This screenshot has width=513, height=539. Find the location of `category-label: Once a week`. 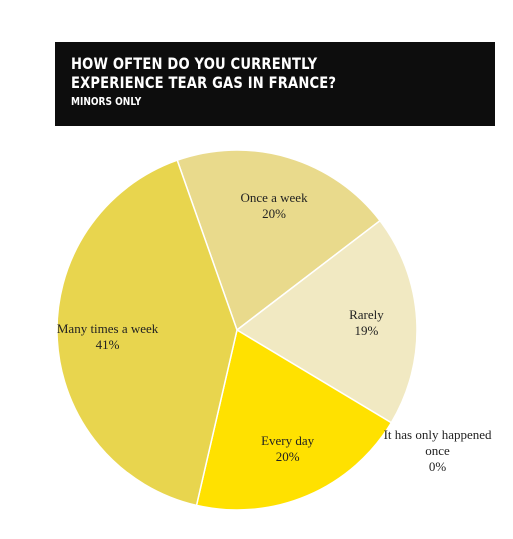

category-label: Once a week is located at coordinates (274, 197).